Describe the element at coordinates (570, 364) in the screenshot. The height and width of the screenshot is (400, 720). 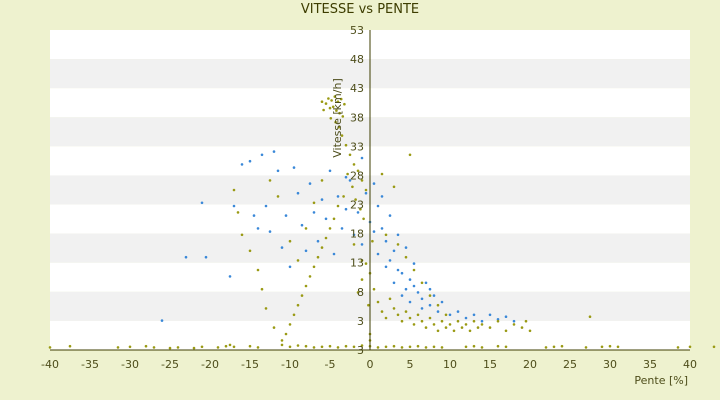
I see `x-tick-label: 25` at that location.